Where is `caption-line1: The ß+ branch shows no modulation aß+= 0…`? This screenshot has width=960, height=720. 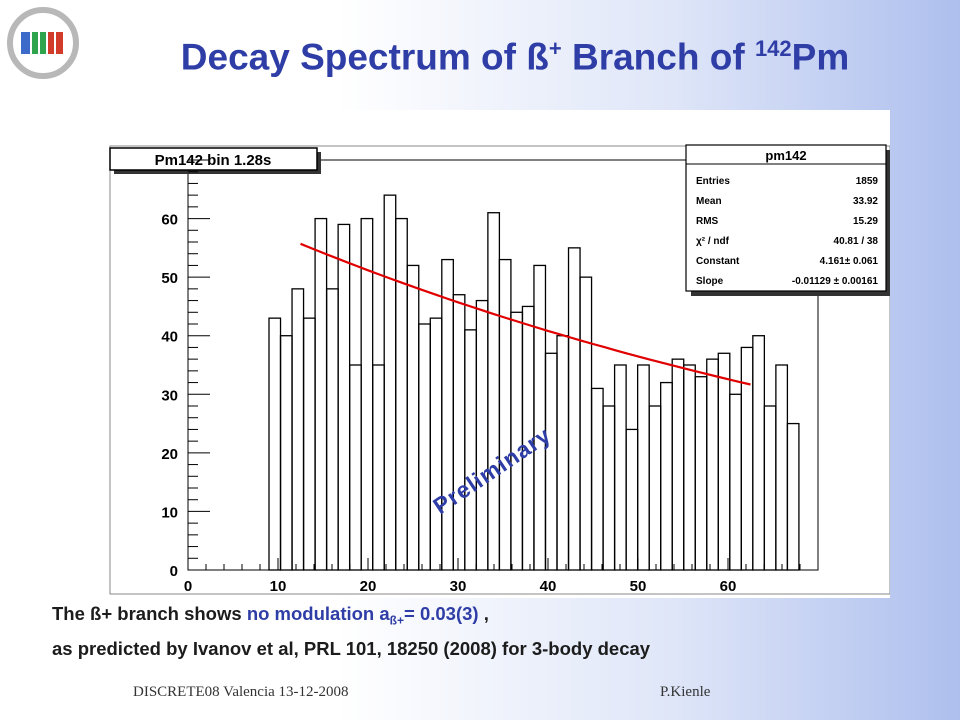
caption-line1: The ß+ branch shows no modulation aß+= 0… is located at coordinates (270, 615).